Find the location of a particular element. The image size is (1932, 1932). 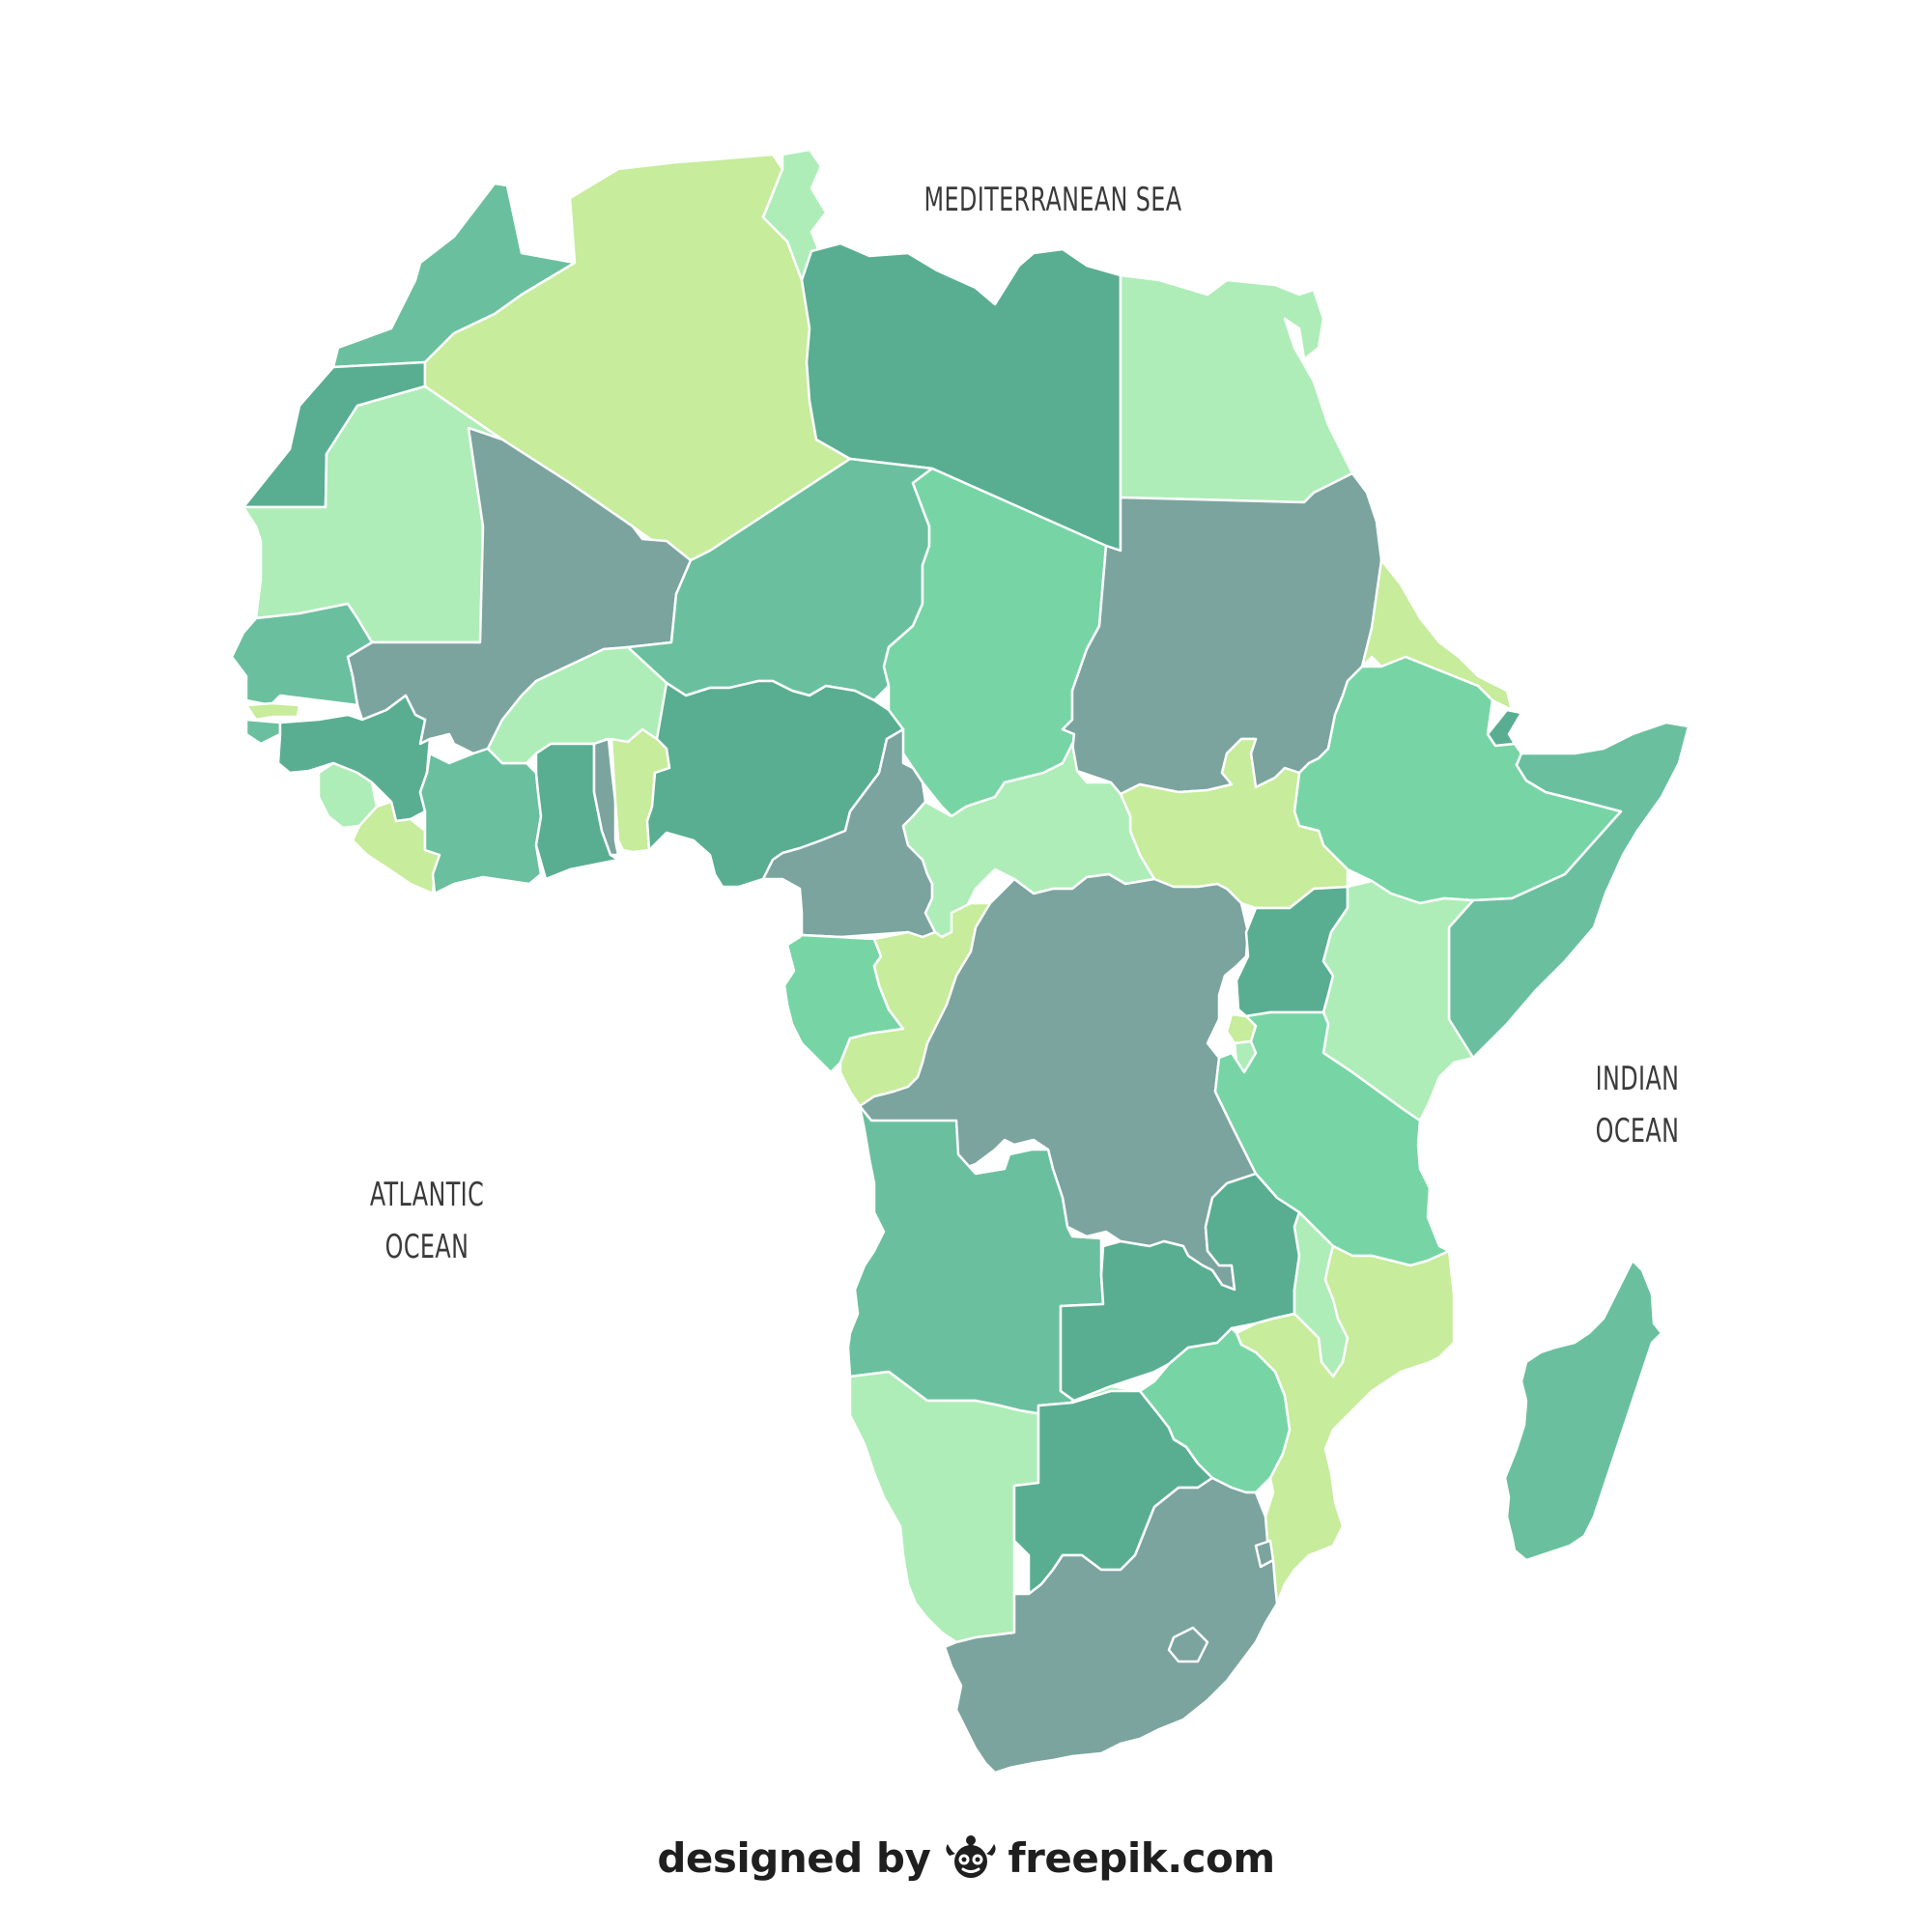

country-egypt is located at coordinates (1236, 388).